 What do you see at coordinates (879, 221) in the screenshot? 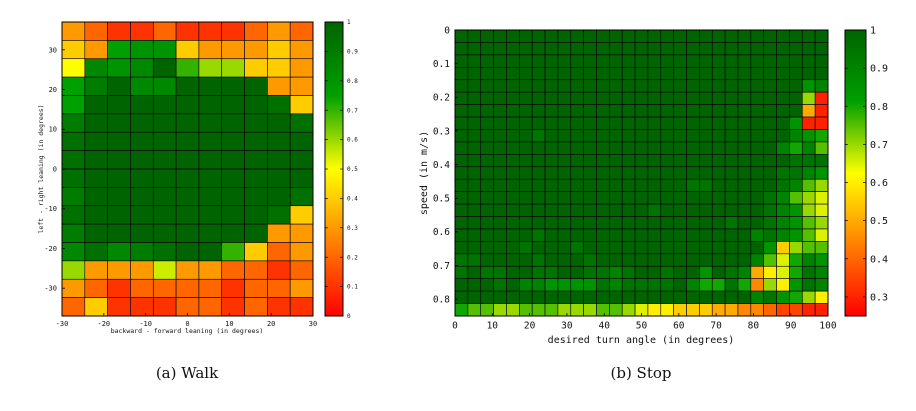
I see `stop-colorbar-tick-label: 0.5` at bounding box center [879, 221].